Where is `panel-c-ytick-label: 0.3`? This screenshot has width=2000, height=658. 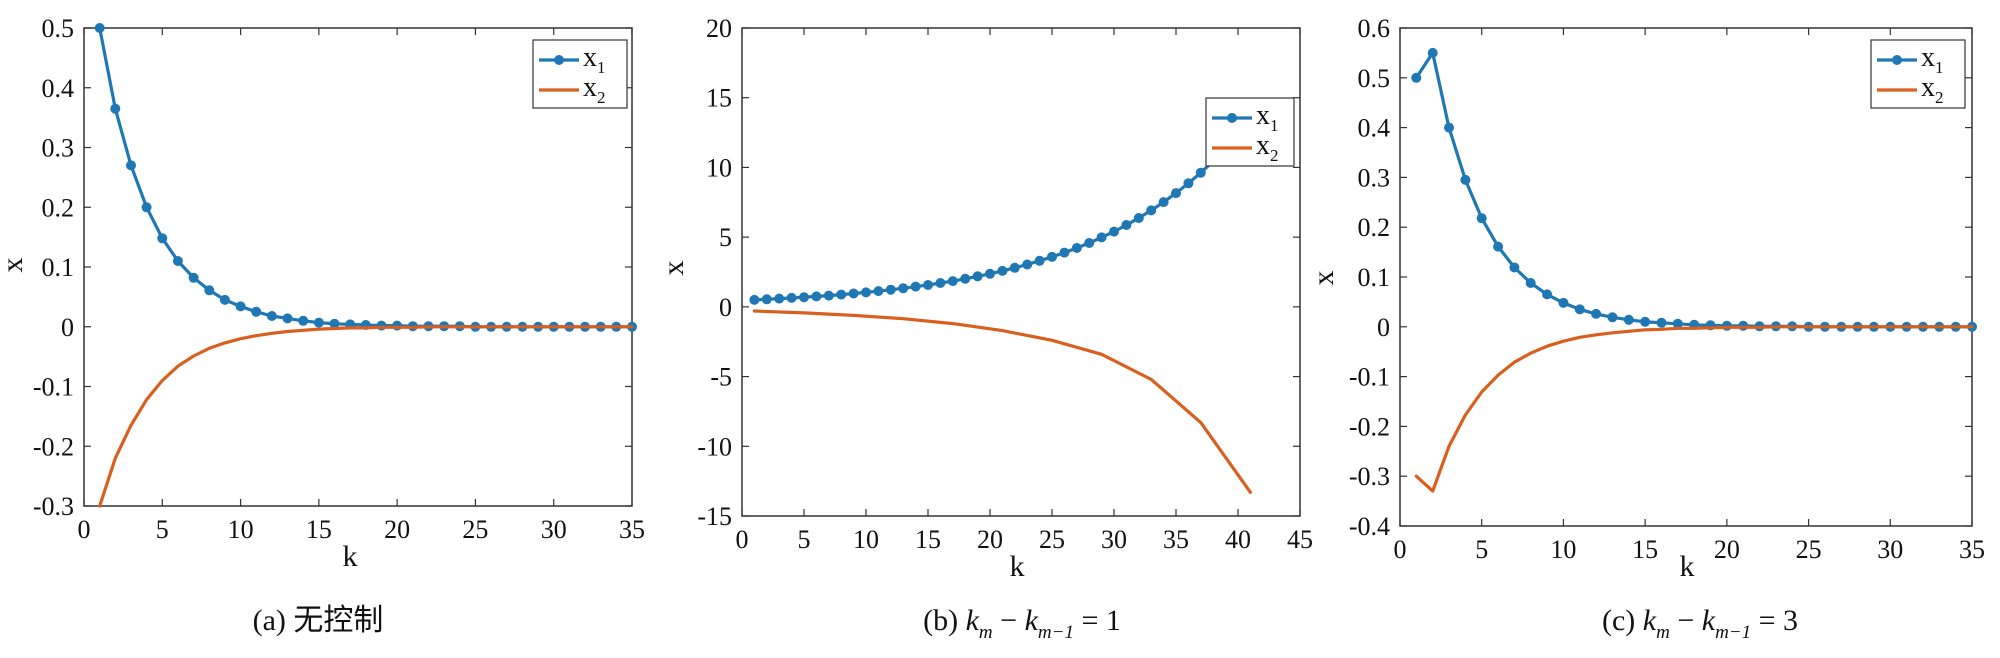
panel-c-ytick-label: 0.3 is located at coordinates (1374, 177).